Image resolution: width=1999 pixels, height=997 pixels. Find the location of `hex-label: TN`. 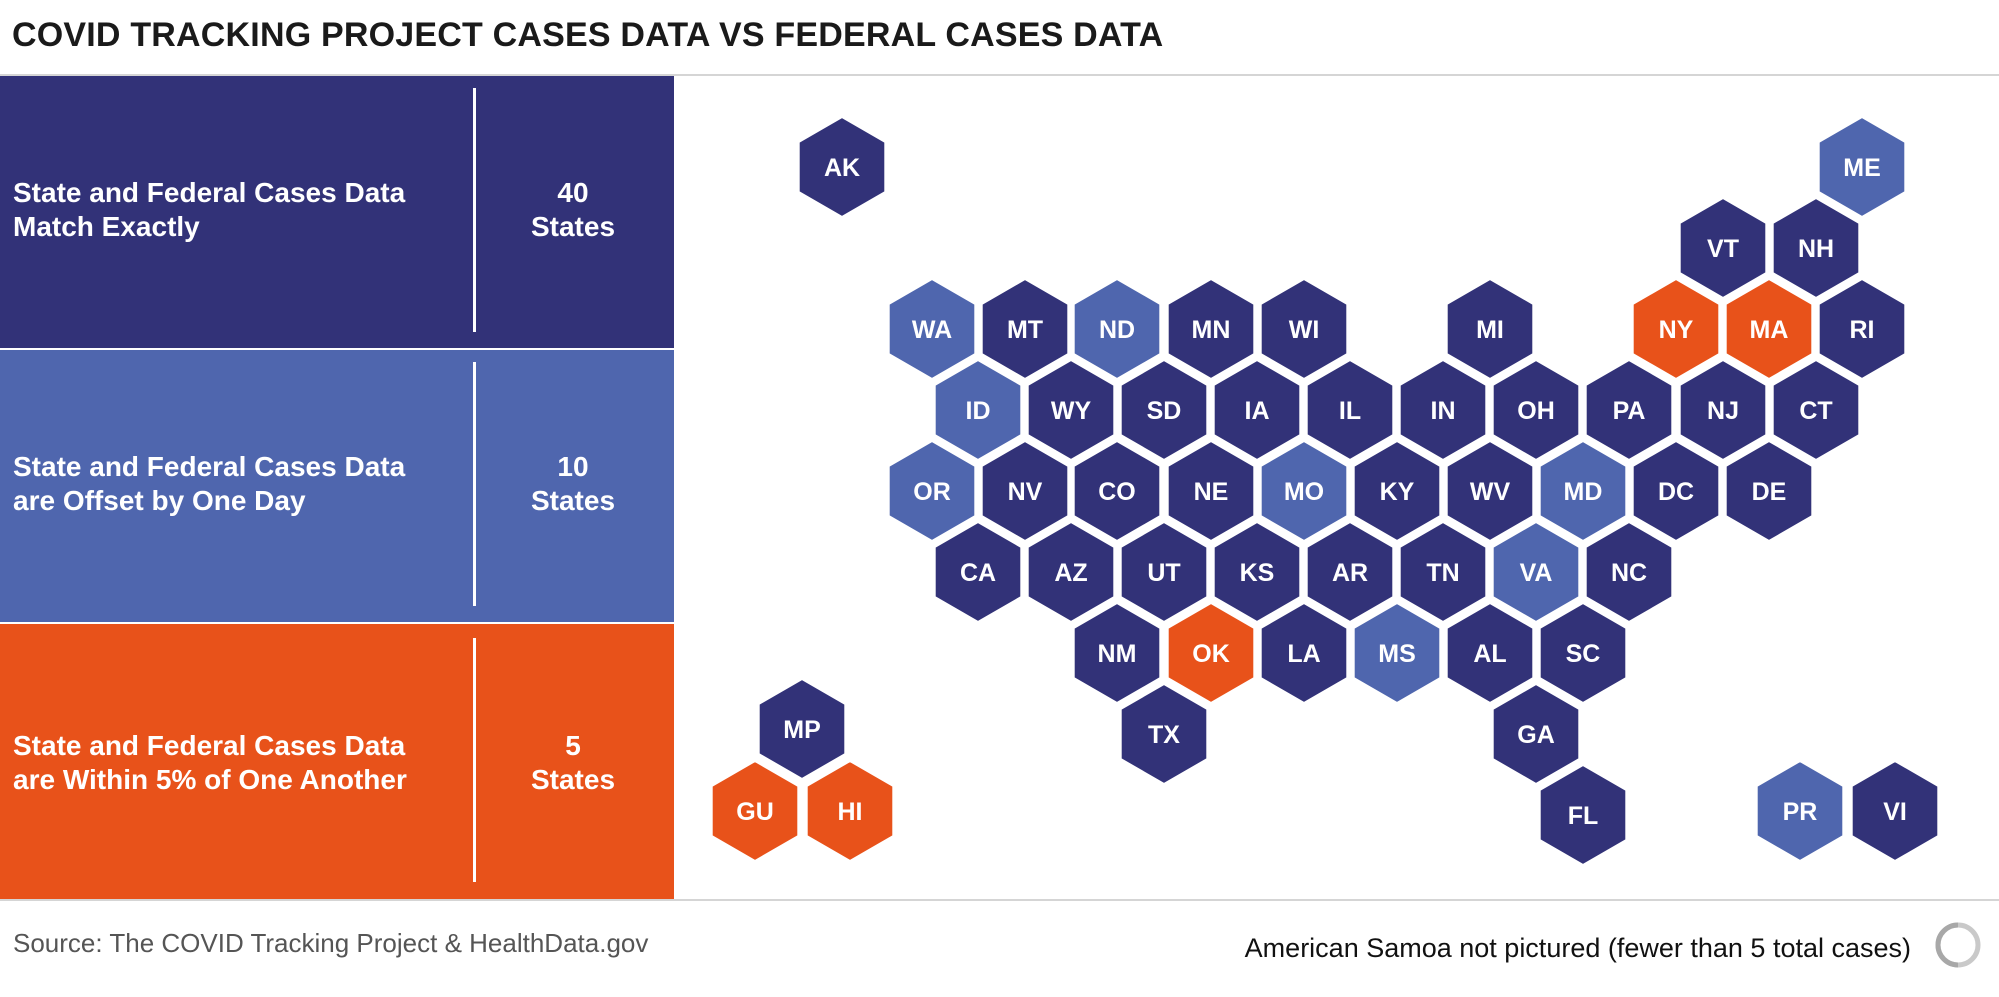

hex-label: TN is located at coordinates (1442, 573).